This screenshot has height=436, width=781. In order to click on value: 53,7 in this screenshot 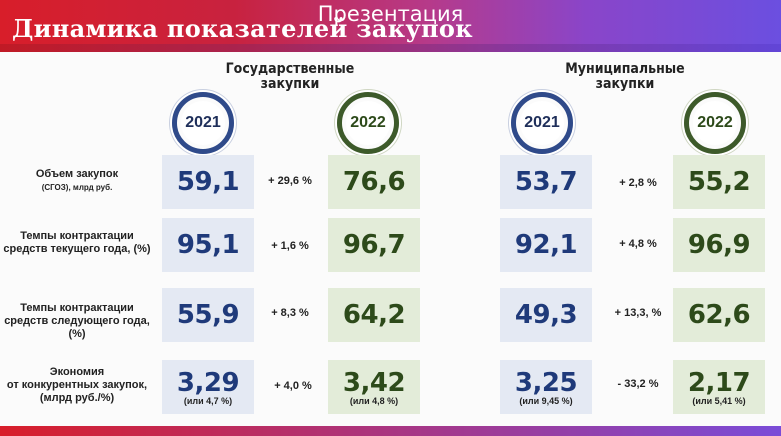, I will do `click(546, 182)`.